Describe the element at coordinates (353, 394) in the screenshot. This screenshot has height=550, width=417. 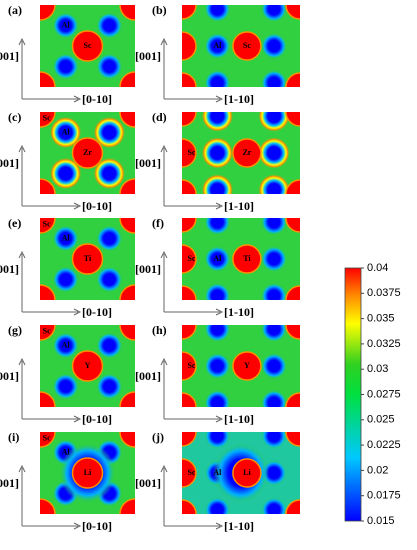
I see `colorbar` at that location.